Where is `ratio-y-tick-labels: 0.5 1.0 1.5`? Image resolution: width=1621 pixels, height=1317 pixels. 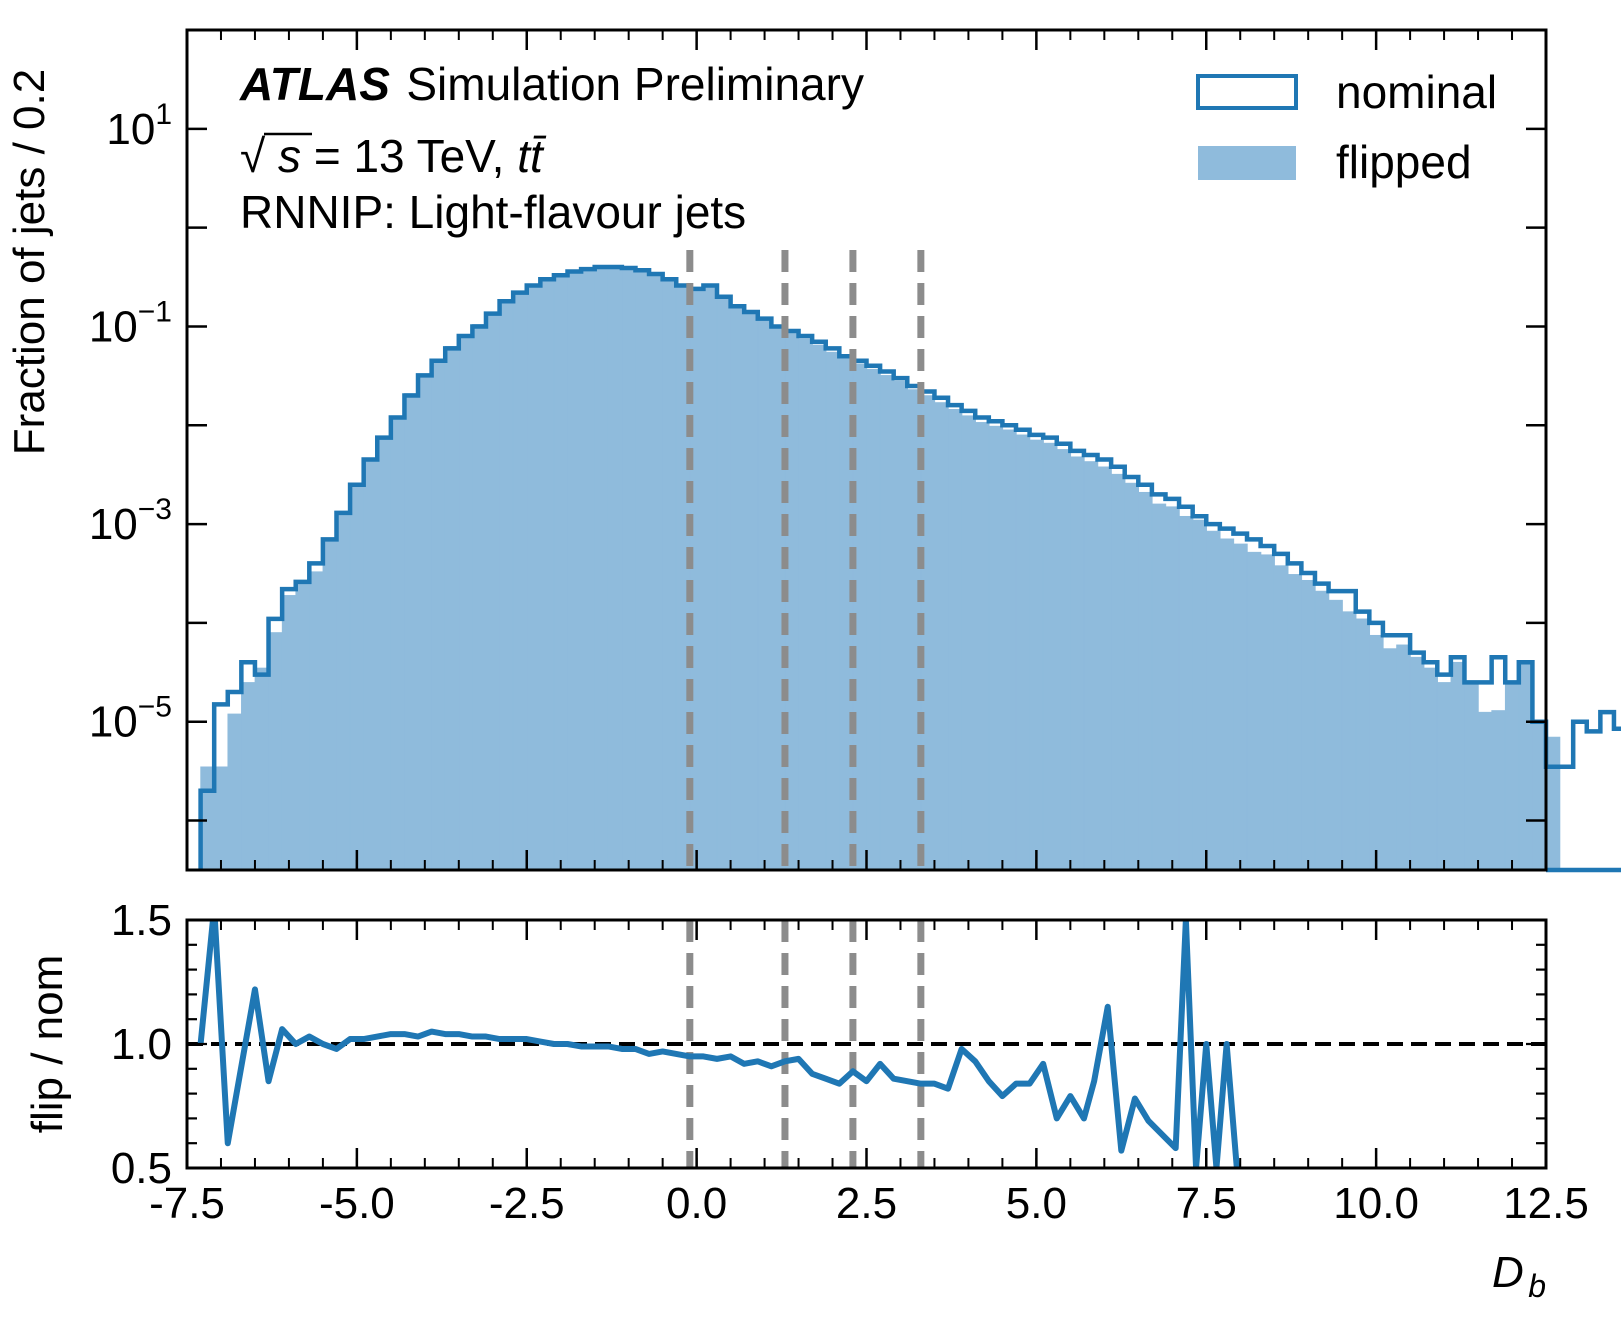 ratio-y-tick-labels: 0.5 1.0 1.5 is located at coordinates (141, 1044).